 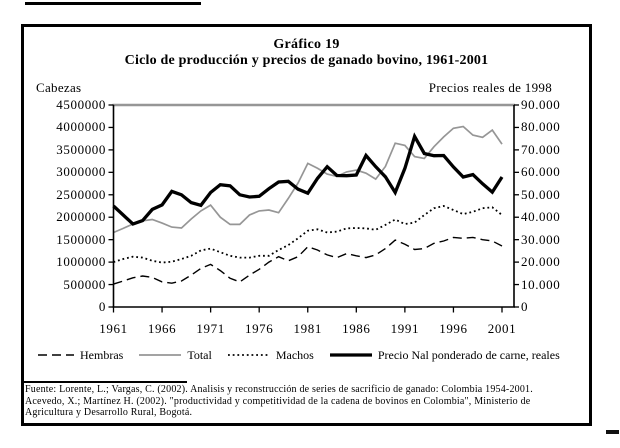 What do you see at coordinates (81, 127) in the screenshot?
I see `left-tick-label: 4000000` at bounding box center [81, 127].